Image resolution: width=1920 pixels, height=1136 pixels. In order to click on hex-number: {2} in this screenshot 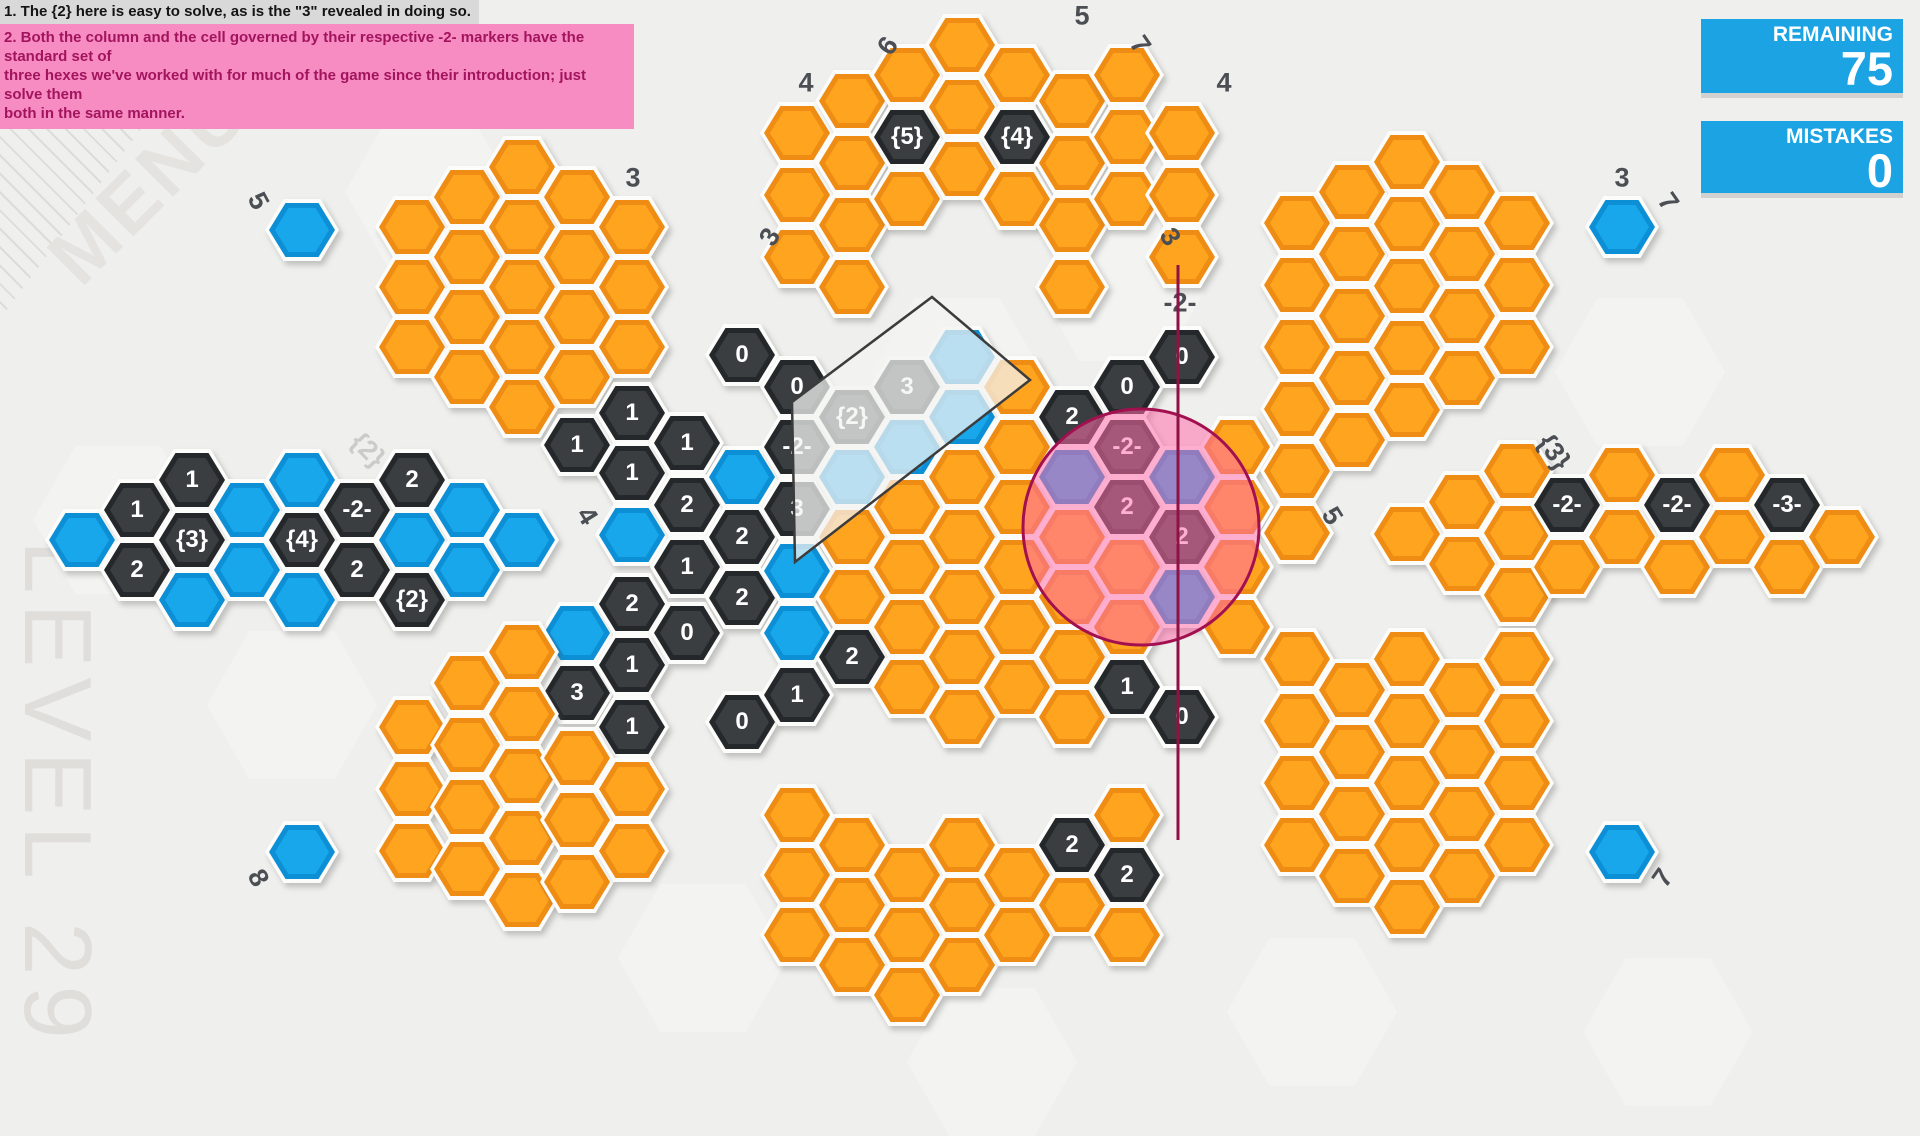, I will do `click(412, 599)`.